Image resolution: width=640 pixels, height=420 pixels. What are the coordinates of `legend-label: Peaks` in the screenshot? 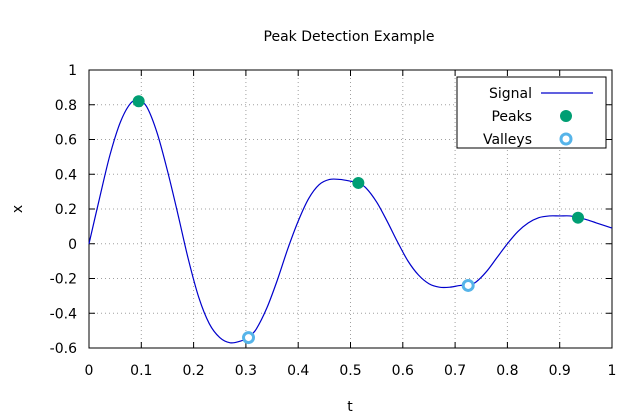 It's located at (511, 117).